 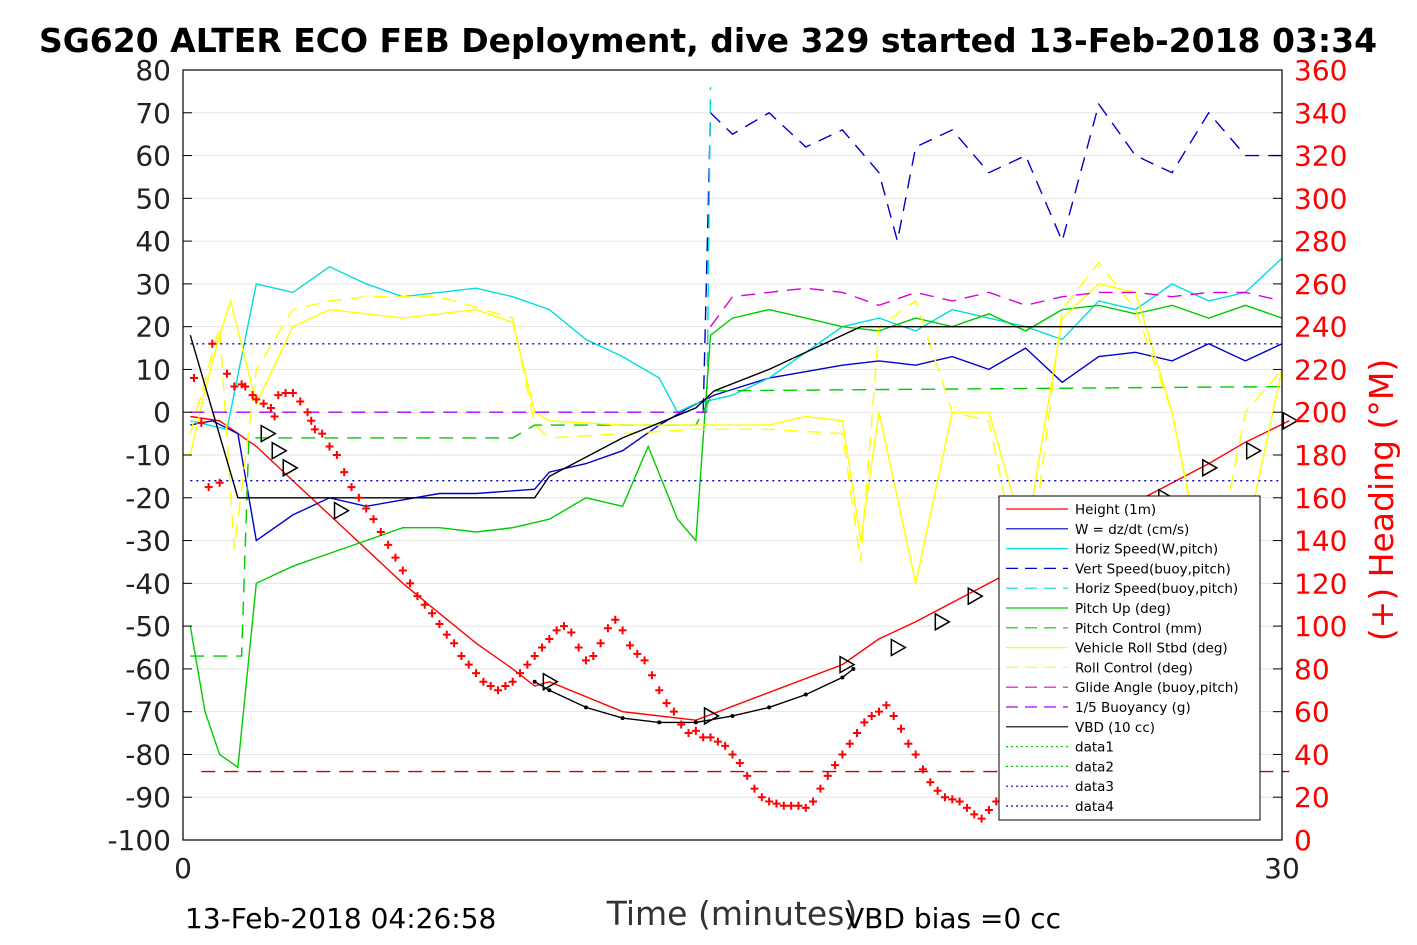 I want to click on legend-entry: VBD (10 cc), so click(x=1115, y=728).